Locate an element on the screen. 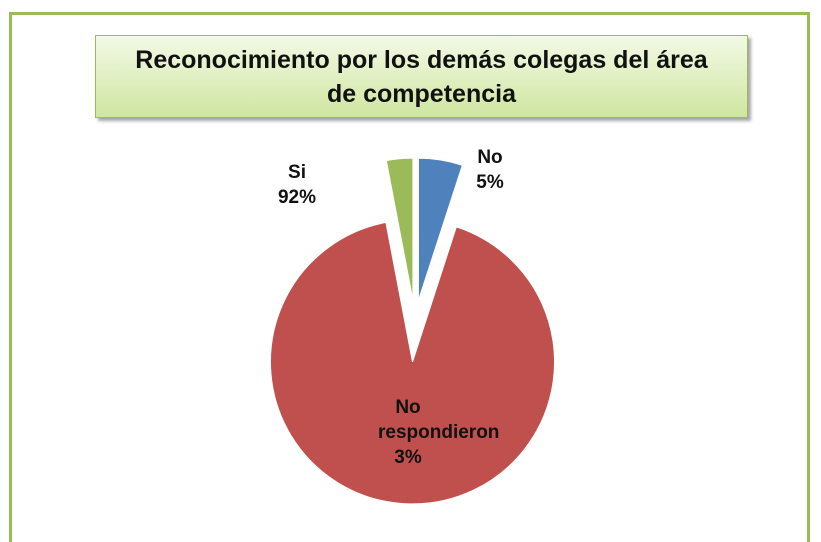  data-label: Si 92% is located at coordinates (297, 185).